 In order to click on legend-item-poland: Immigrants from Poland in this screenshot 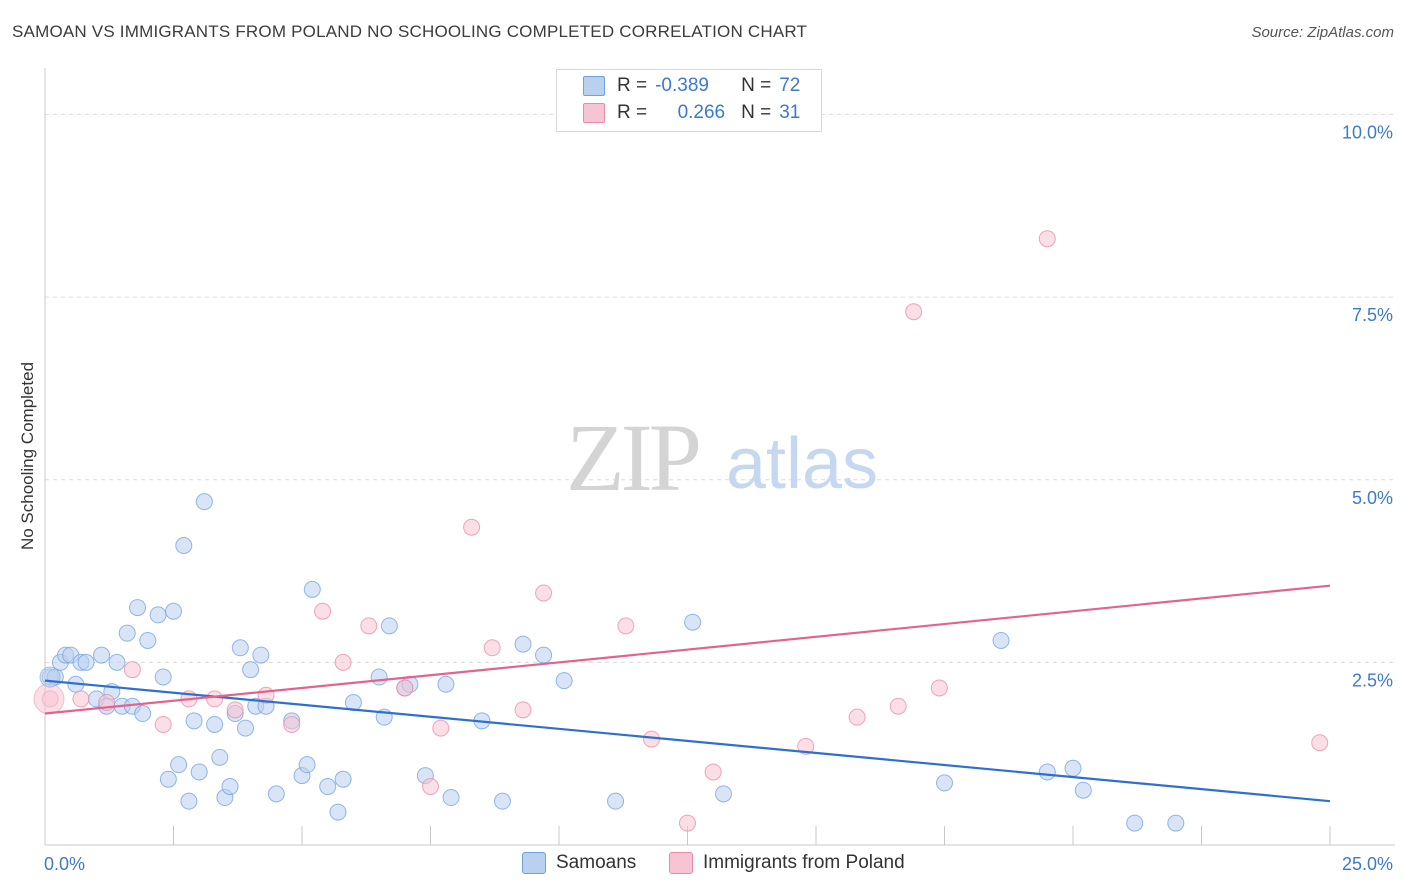, I will do `click(787, 863)`.